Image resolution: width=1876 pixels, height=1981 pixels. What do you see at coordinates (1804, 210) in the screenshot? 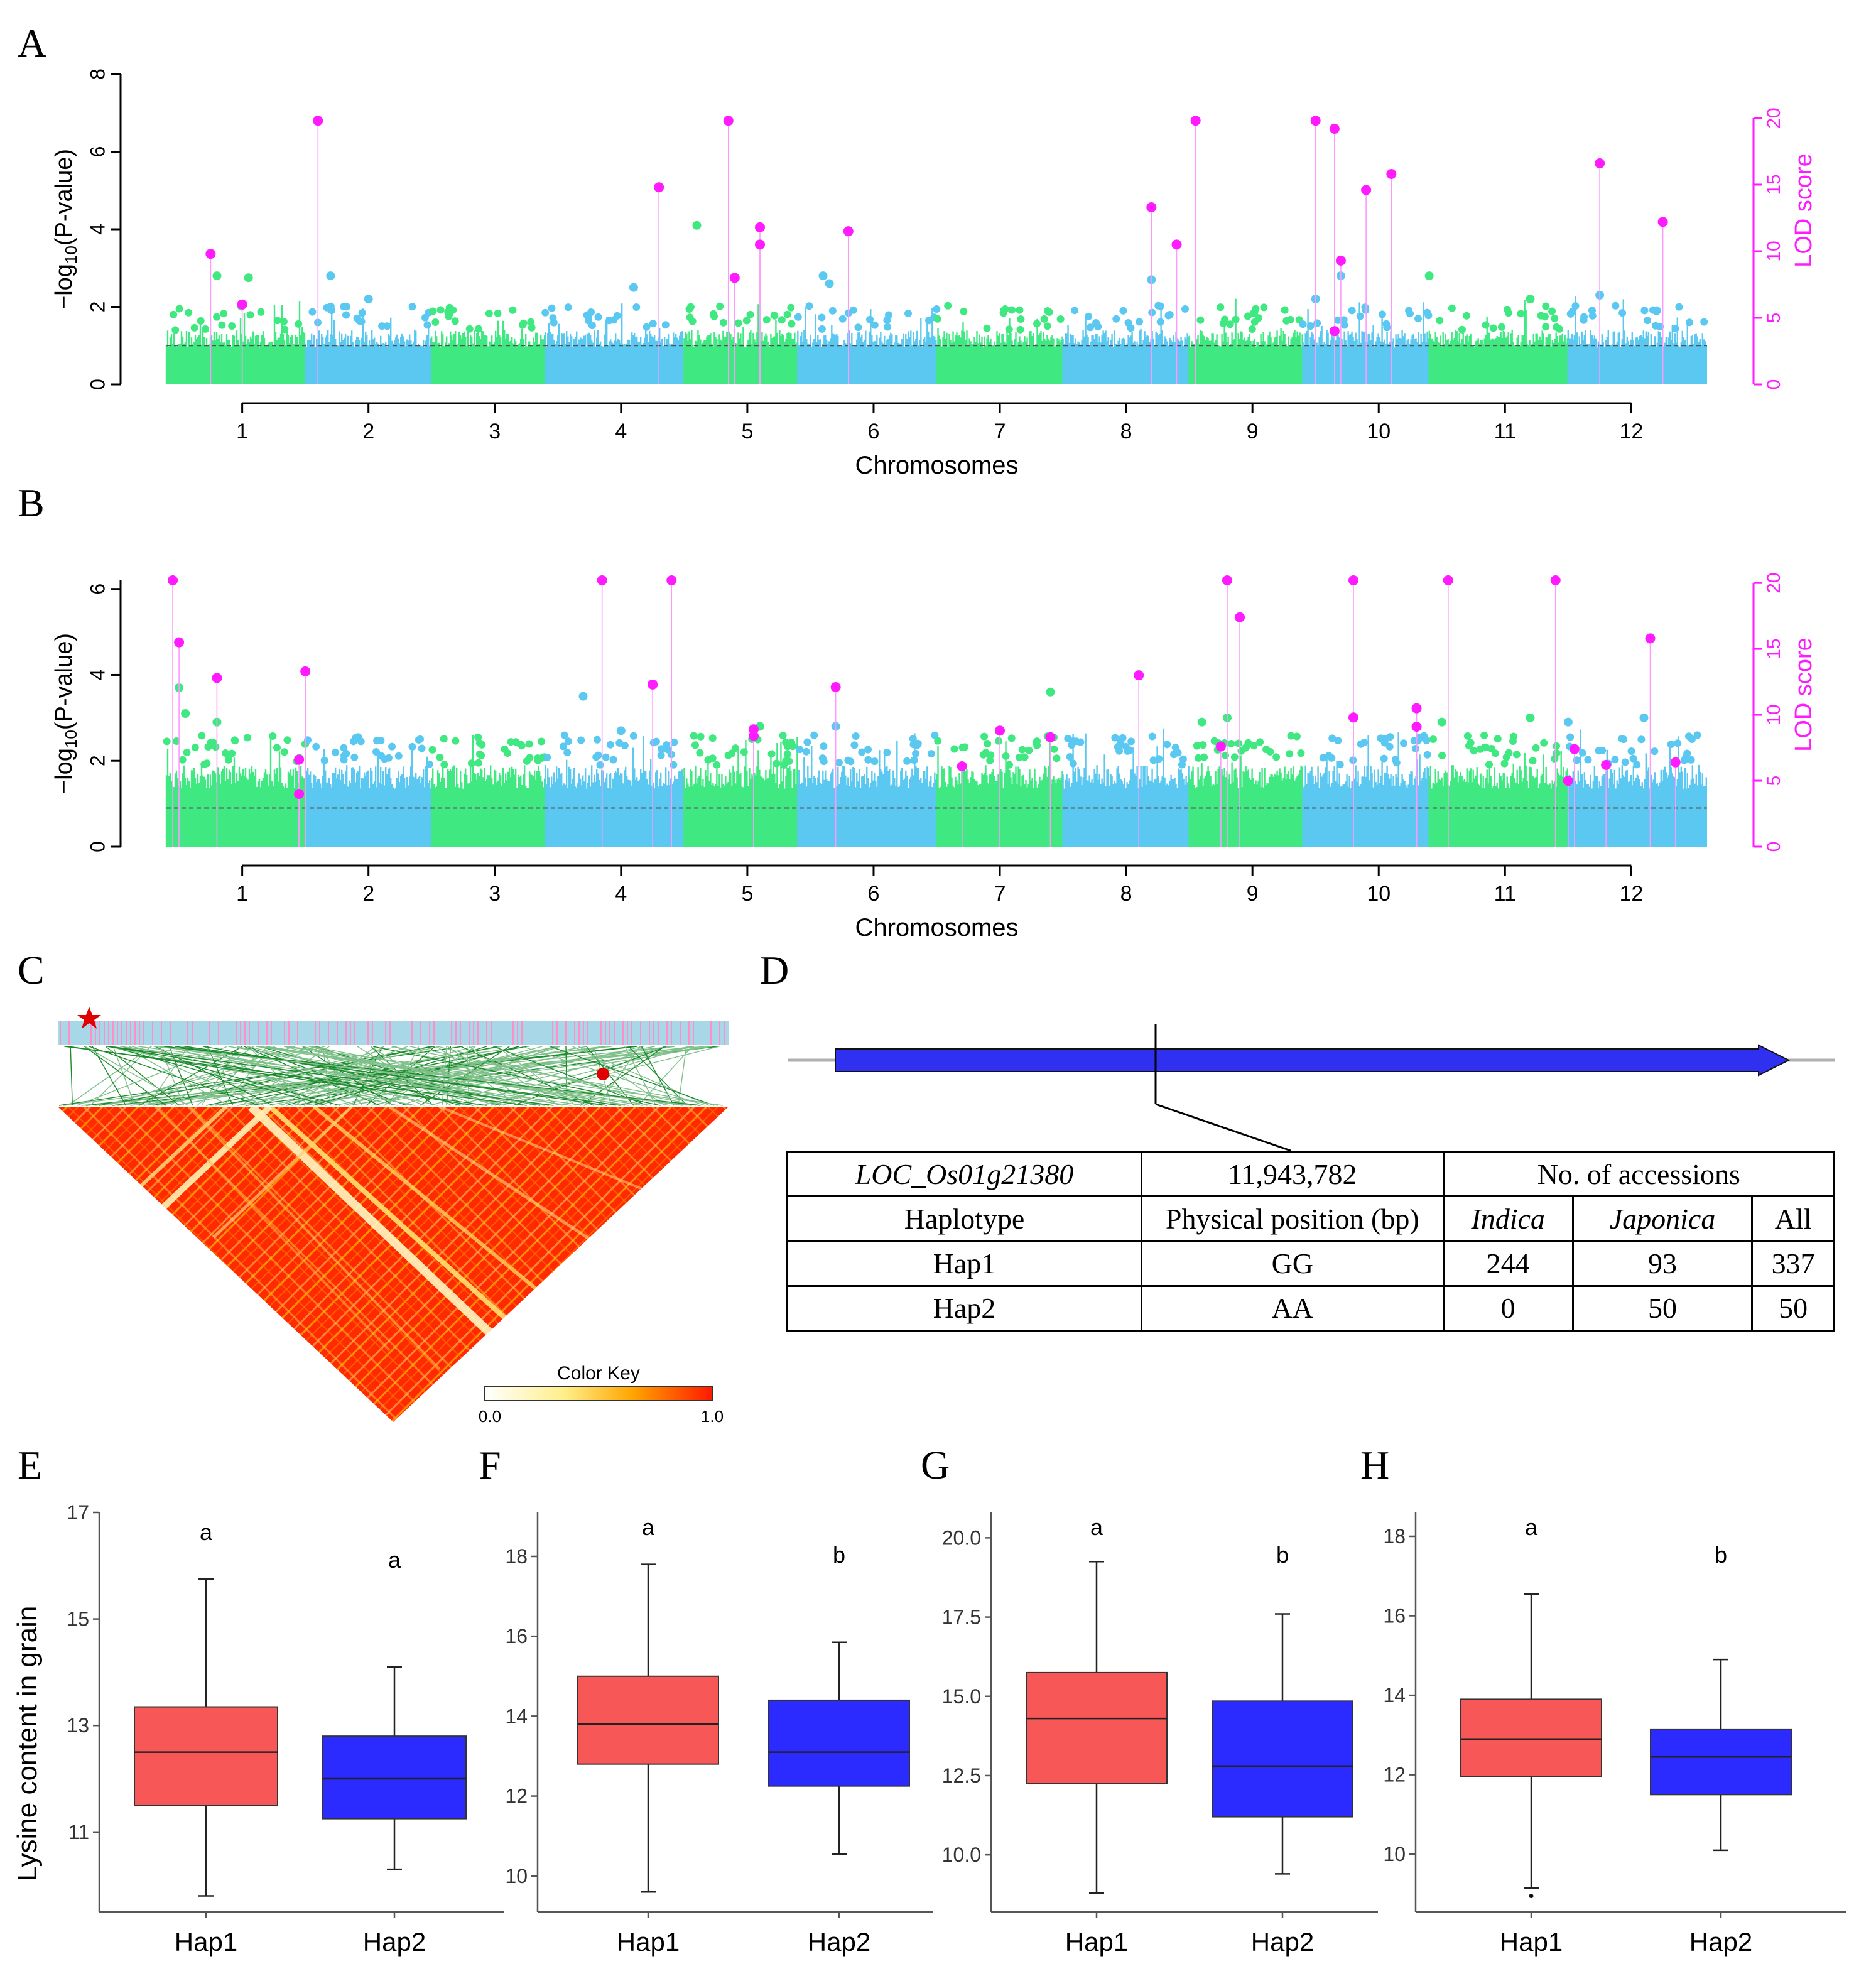
I see `y2-axis-label: LOD score` at bounding box center [1804, 210].